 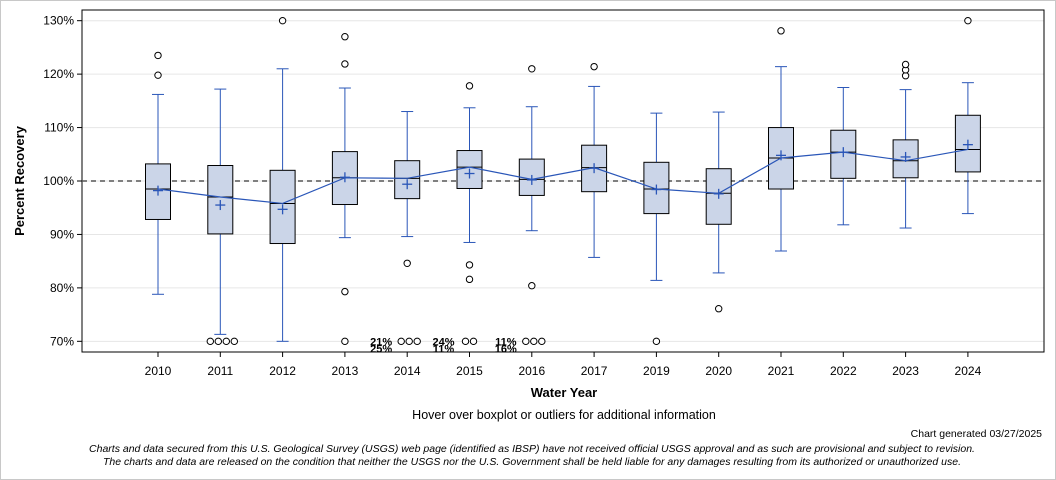 I want to click on x-tick-label: 2023, so click(x=905, y=371).